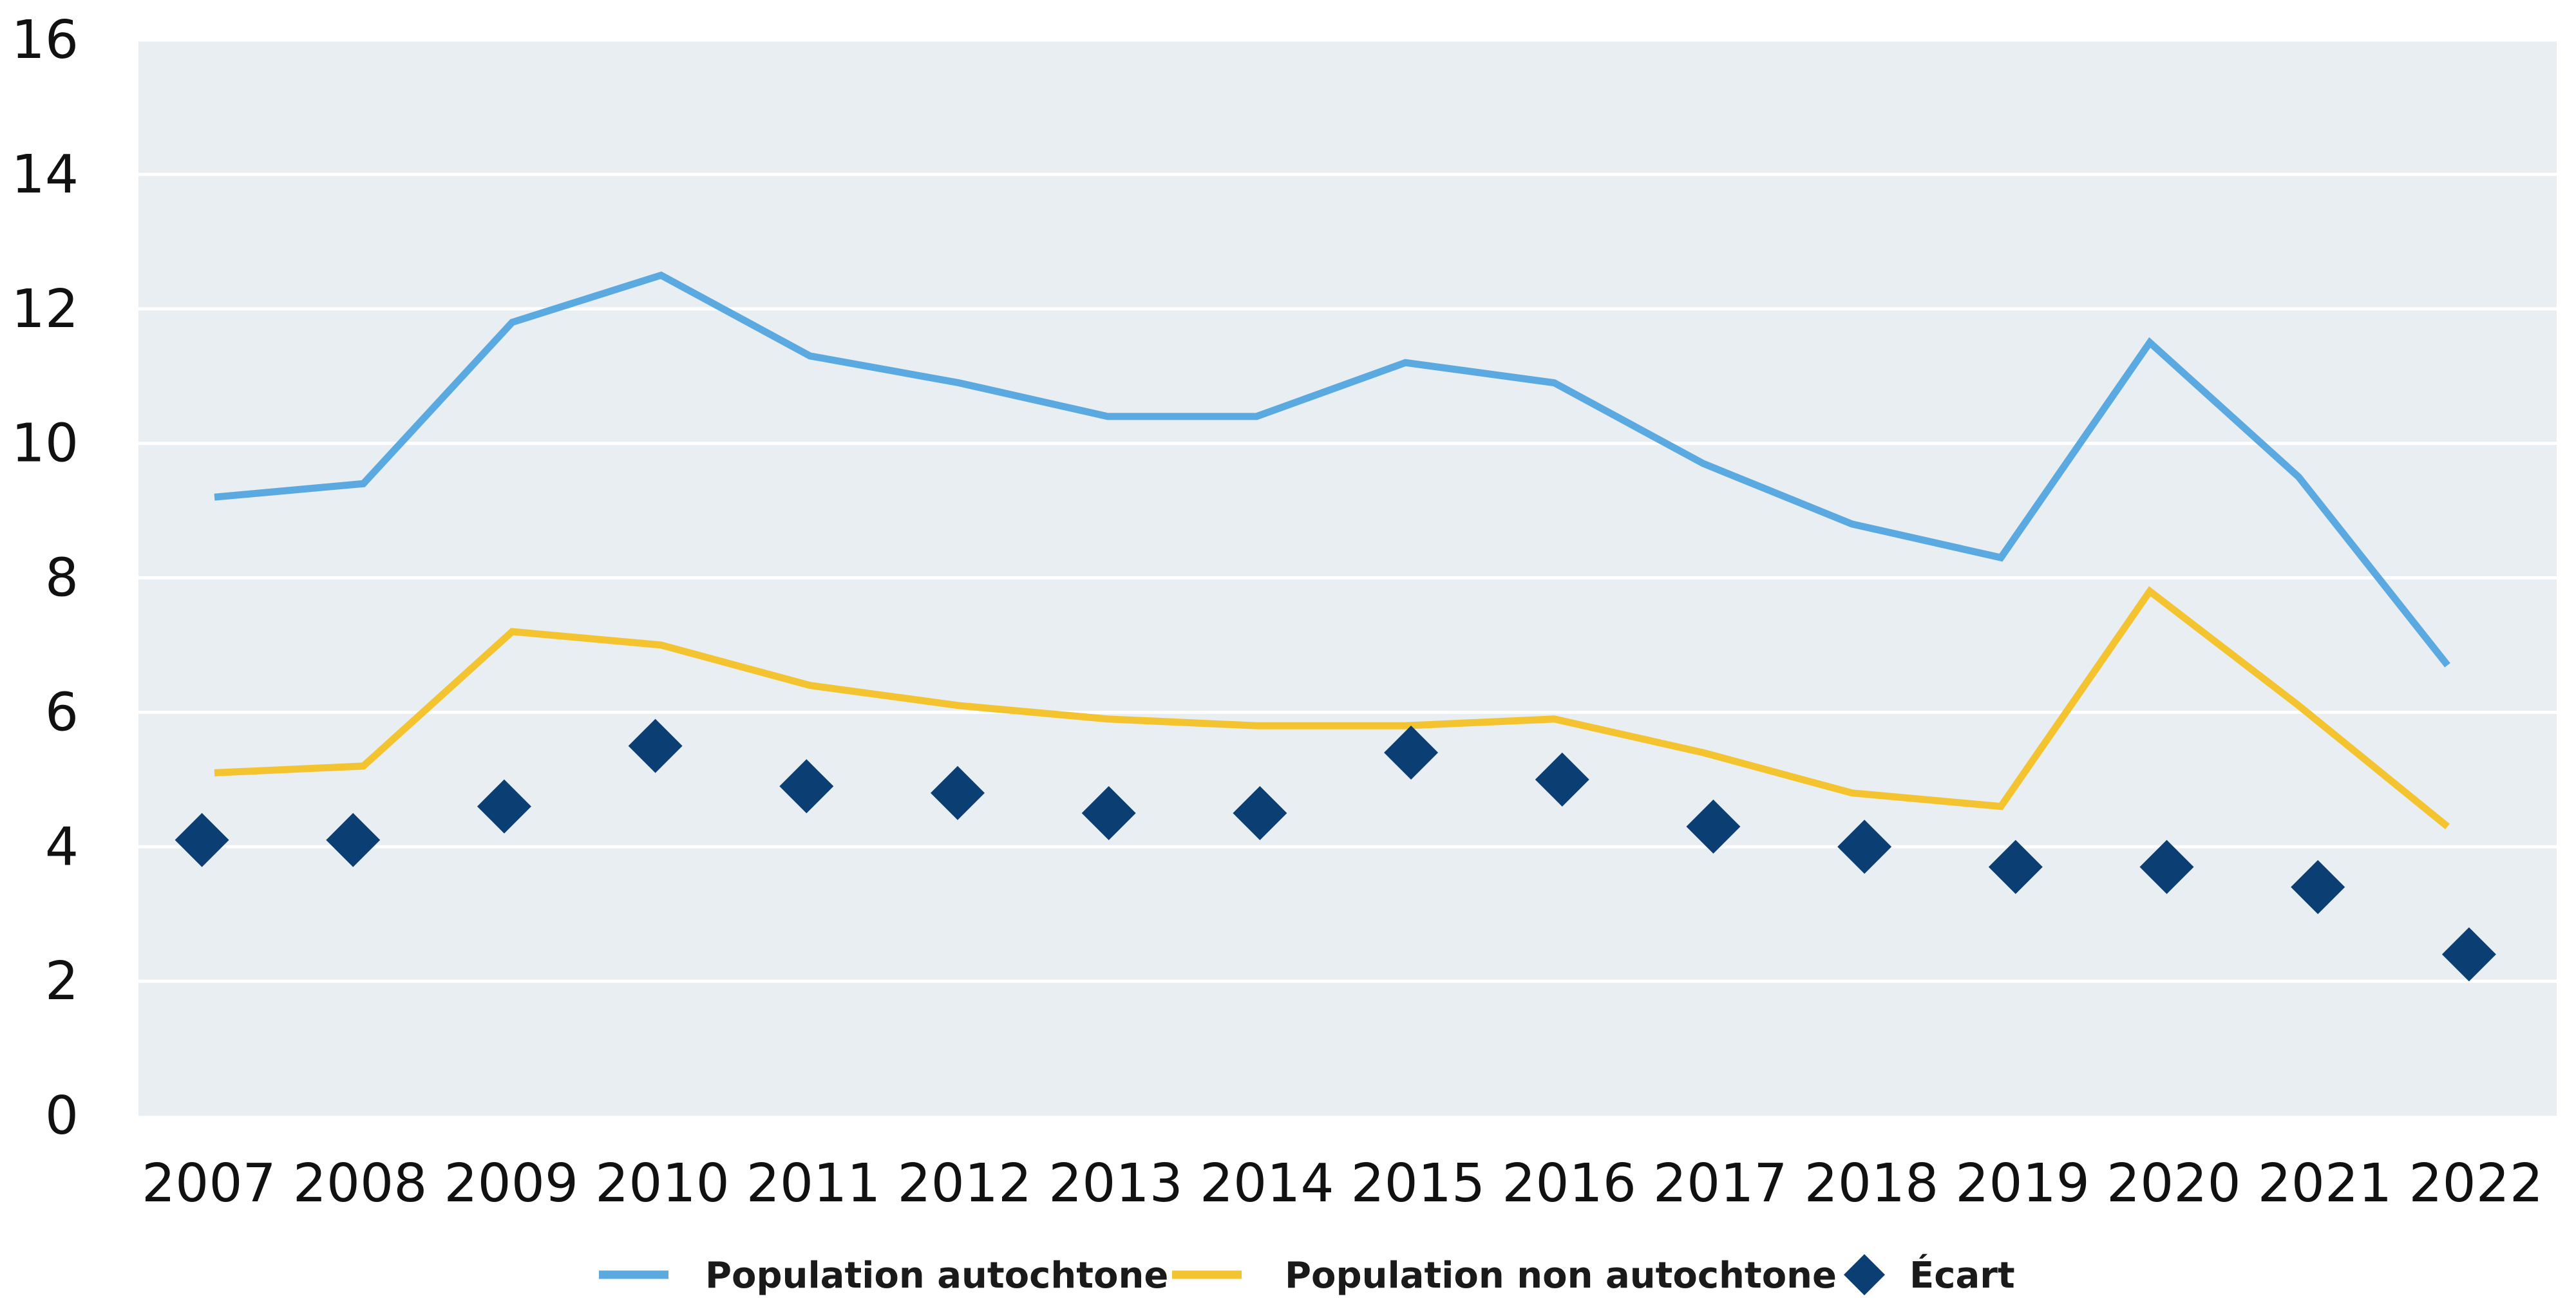 The width and height of the screenshot is (2576, 1314). What do you see at coordinates (965, 1183) in the screenshot?
I see `x-tick-label: 2012` at bounding box center [965, 1183].